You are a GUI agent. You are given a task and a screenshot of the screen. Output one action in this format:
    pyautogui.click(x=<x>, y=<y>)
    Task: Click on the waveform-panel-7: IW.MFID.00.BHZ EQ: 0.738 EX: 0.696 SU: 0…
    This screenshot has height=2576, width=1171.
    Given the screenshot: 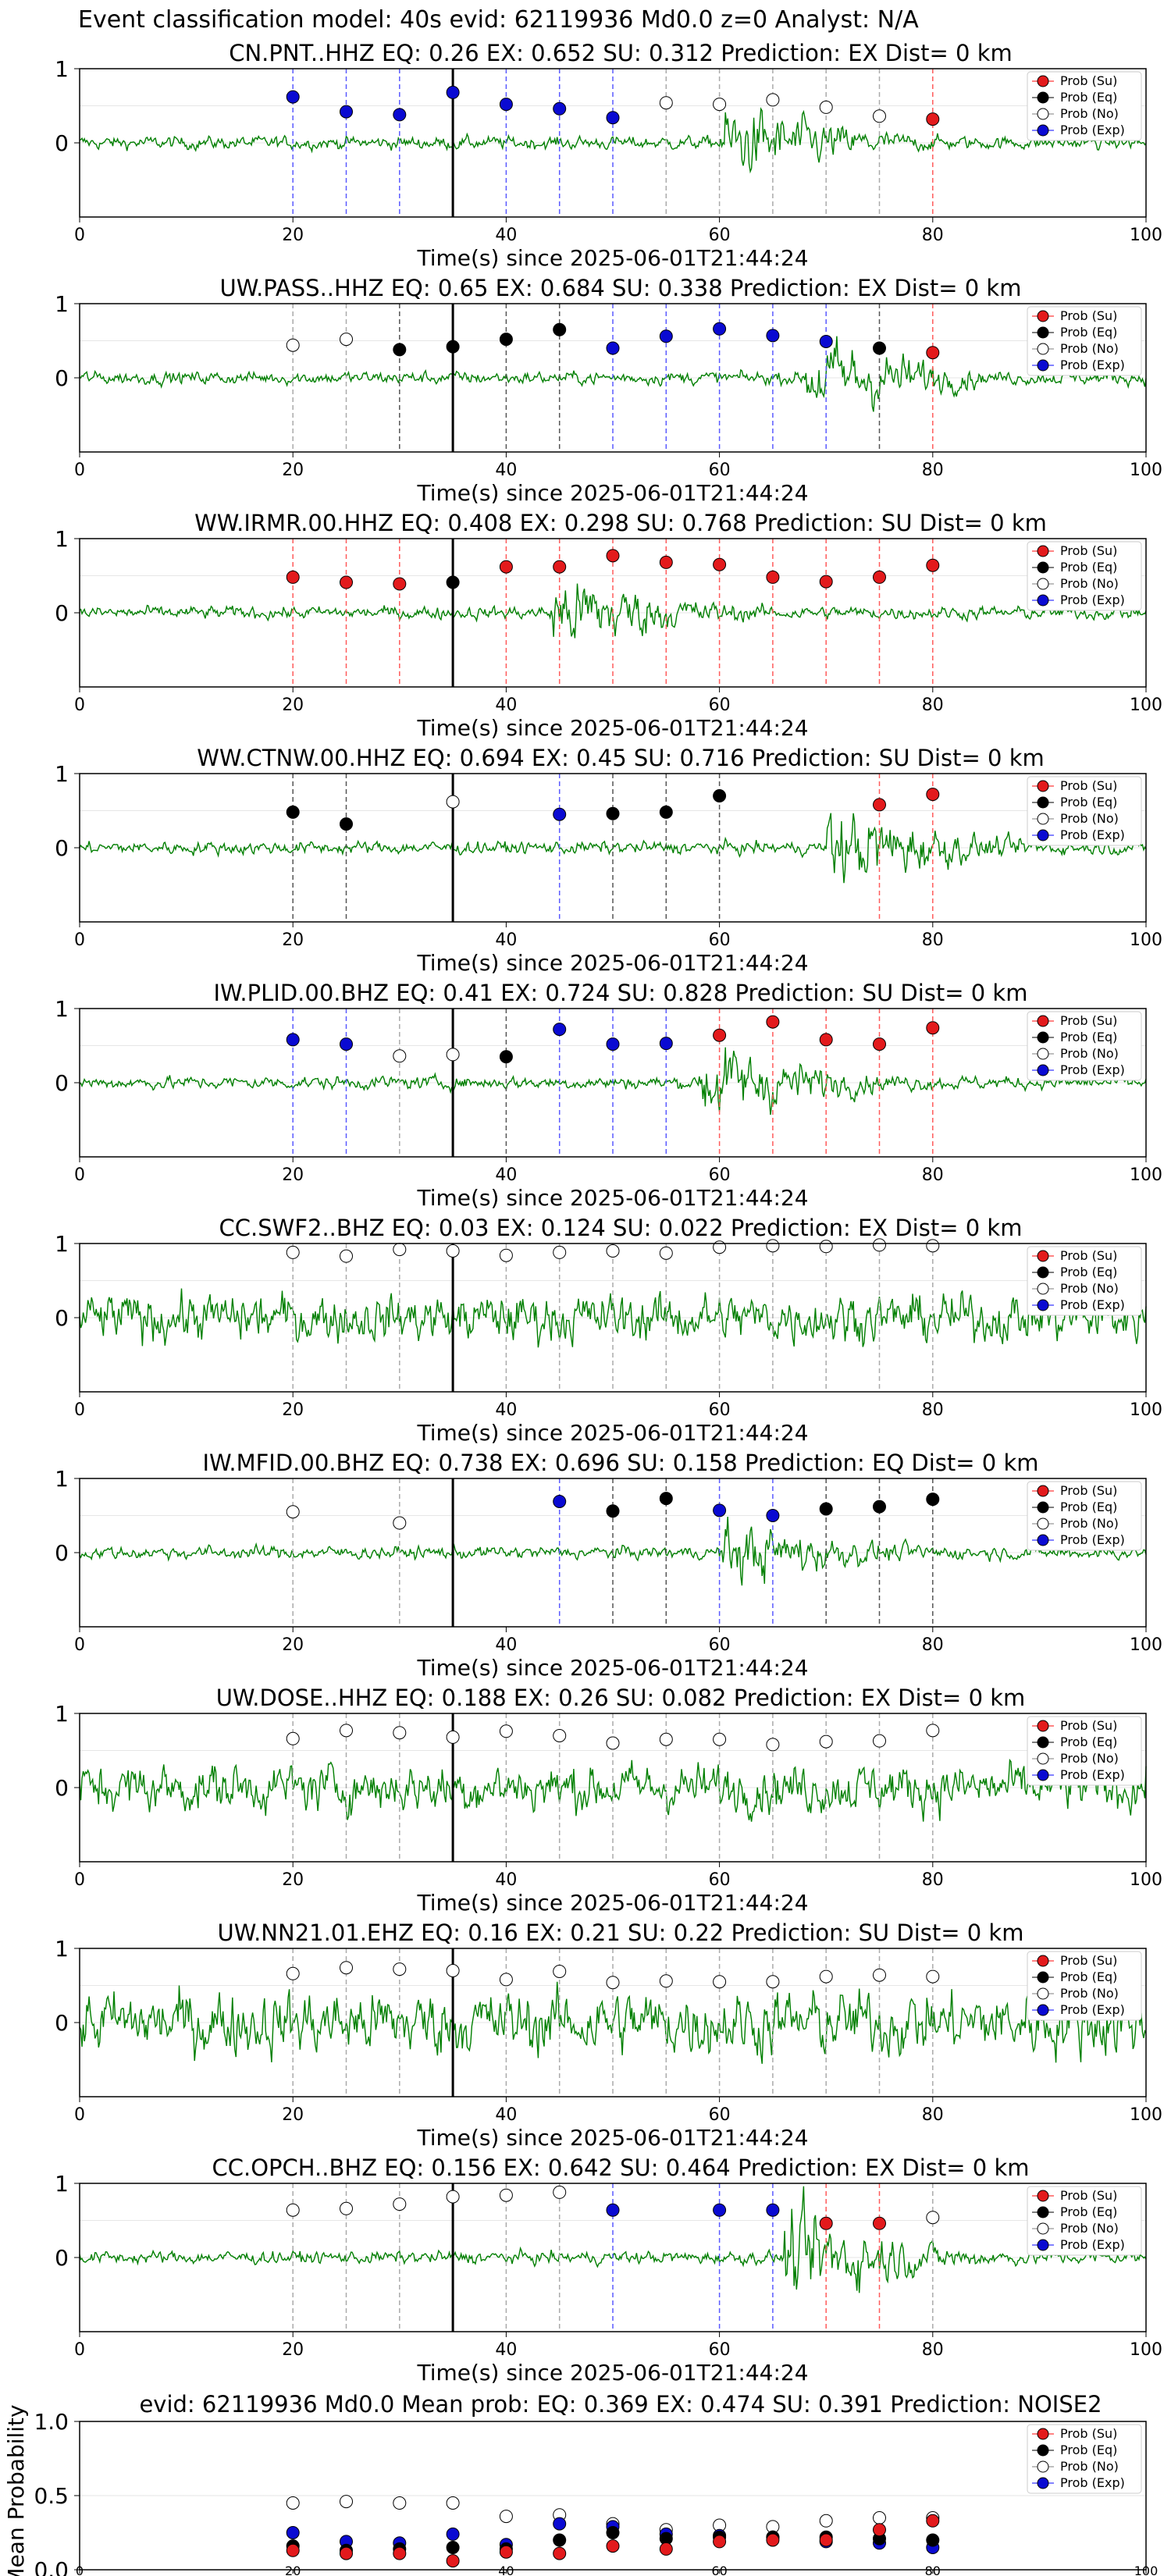 What is the action you would take?
    pyautogui.click(x=608, y=1565)
    